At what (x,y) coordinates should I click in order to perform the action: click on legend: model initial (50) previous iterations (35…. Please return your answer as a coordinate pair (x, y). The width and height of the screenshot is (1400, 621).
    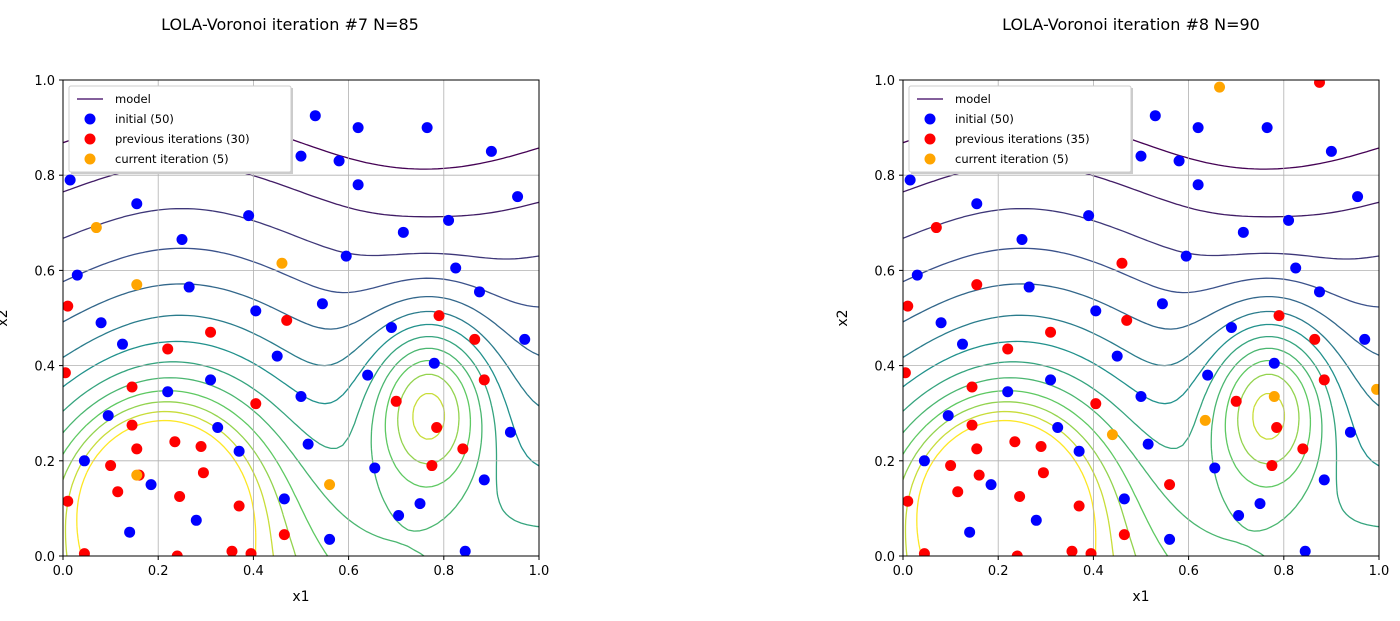
    Looking at the image, I should click on (1020, 129).